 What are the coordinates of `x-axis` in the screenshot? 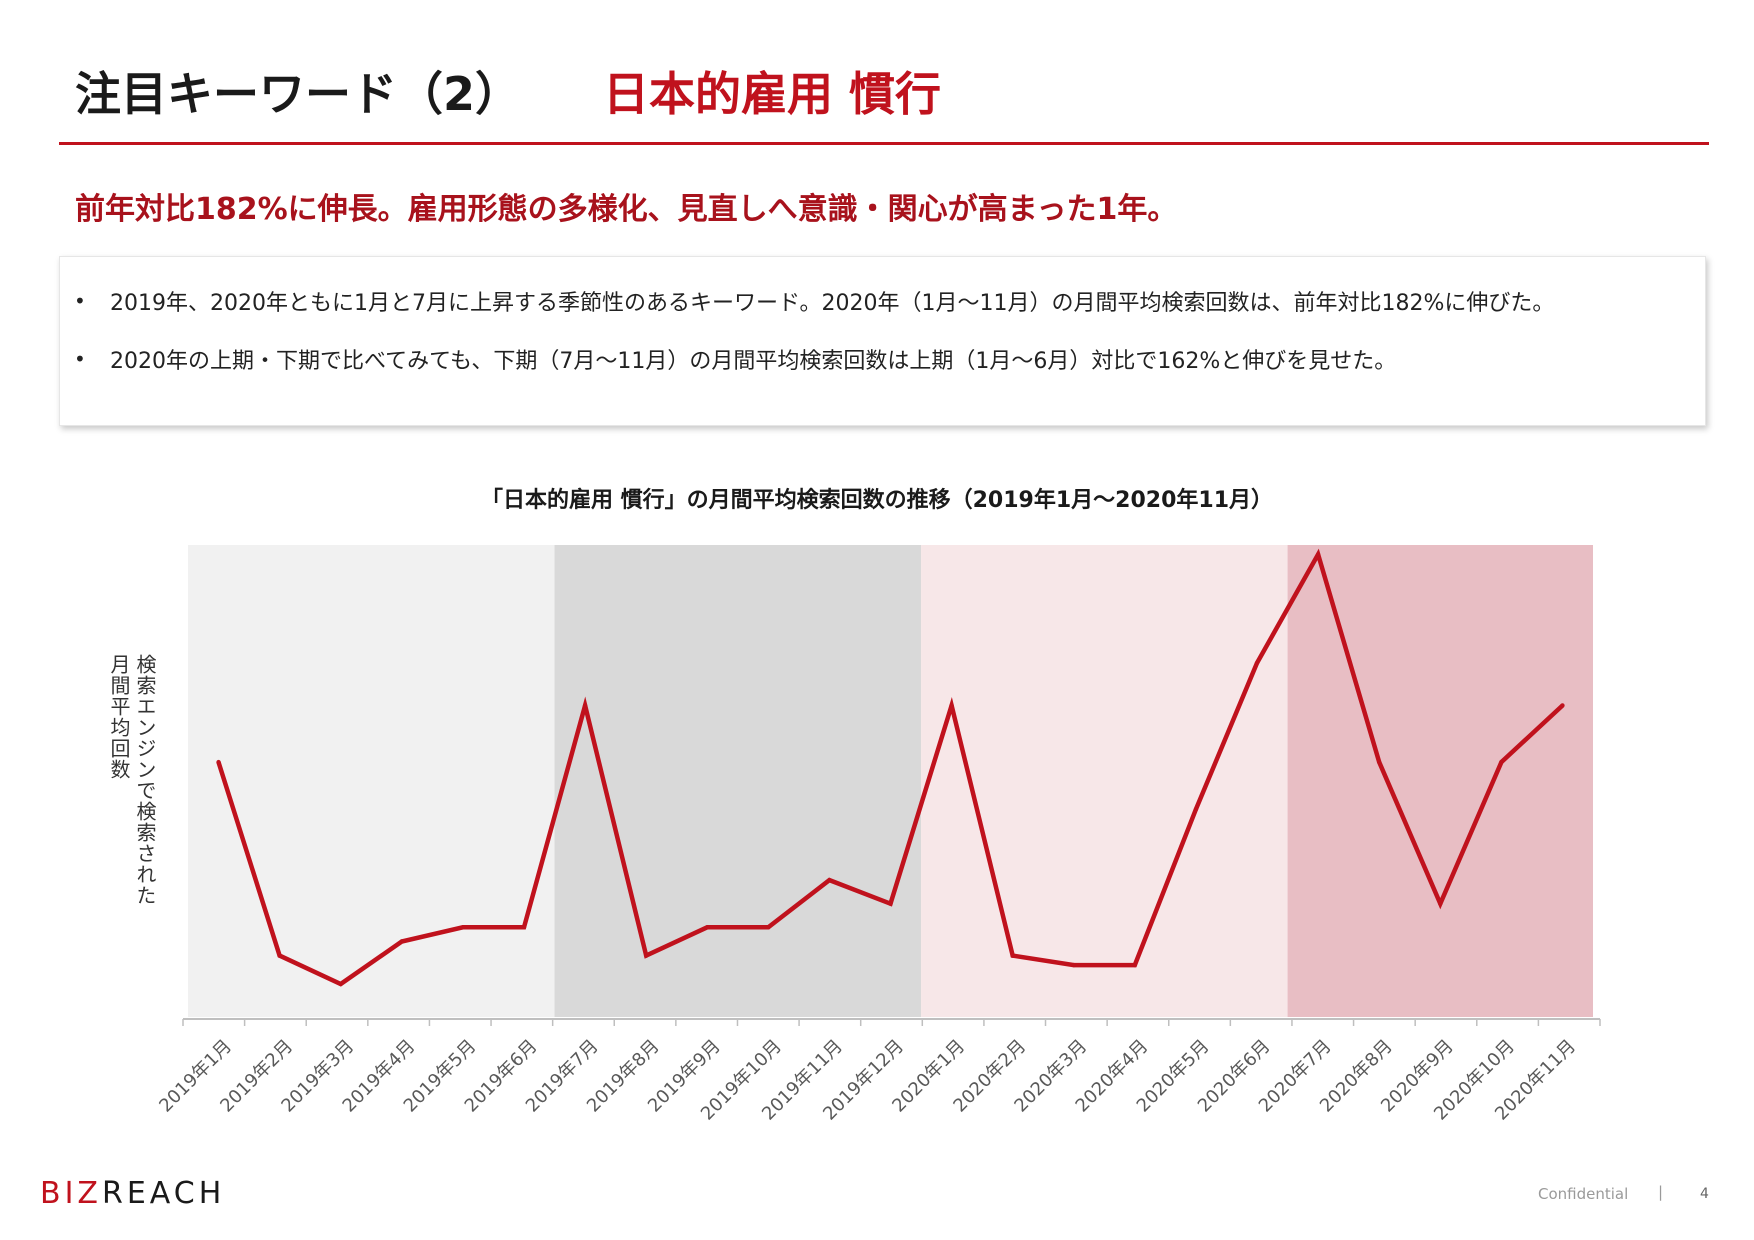 It's located at (891, 1022).